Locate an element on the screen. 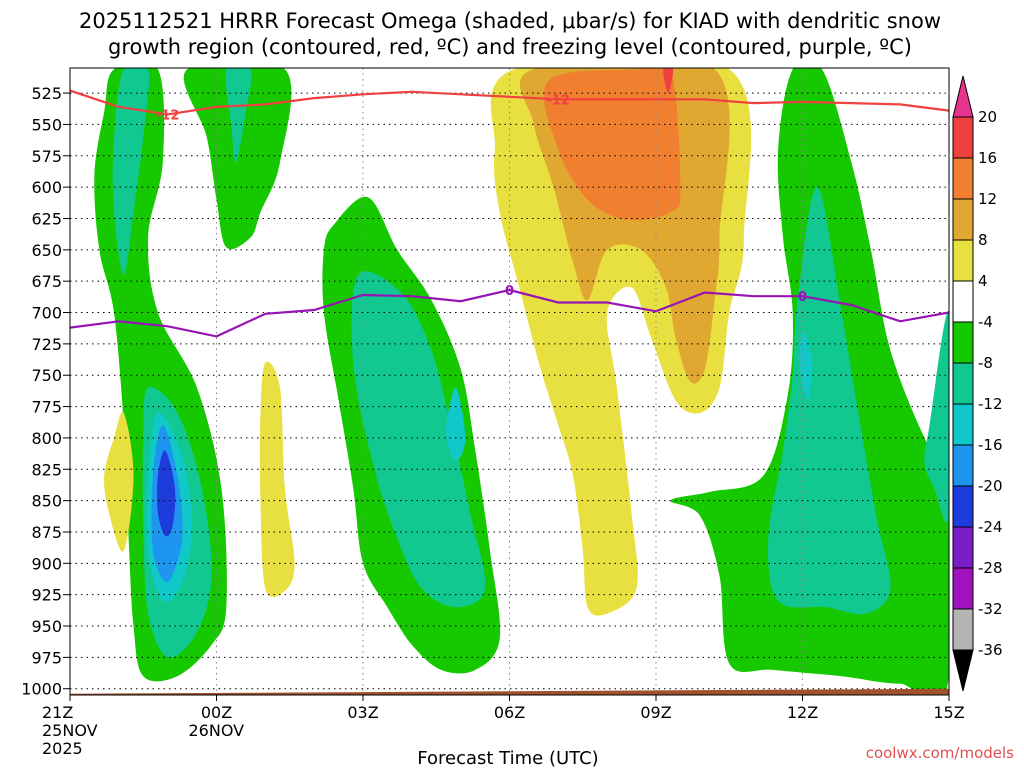 The width and height of the screenshot is (1024, 768). y-tick-label: 975 is located at coordinates (46, 657).